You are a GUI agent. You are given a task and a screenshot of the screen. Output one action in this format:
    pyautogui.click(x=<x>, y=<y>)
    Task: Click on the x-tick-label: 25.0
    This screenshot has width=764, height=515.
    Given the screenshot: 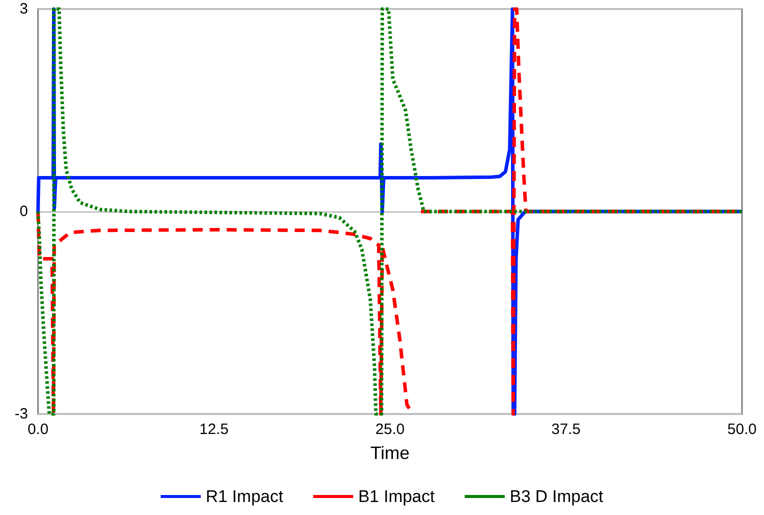 What is the action you would take?
    pyautogui.click(x=390, y=429)
    